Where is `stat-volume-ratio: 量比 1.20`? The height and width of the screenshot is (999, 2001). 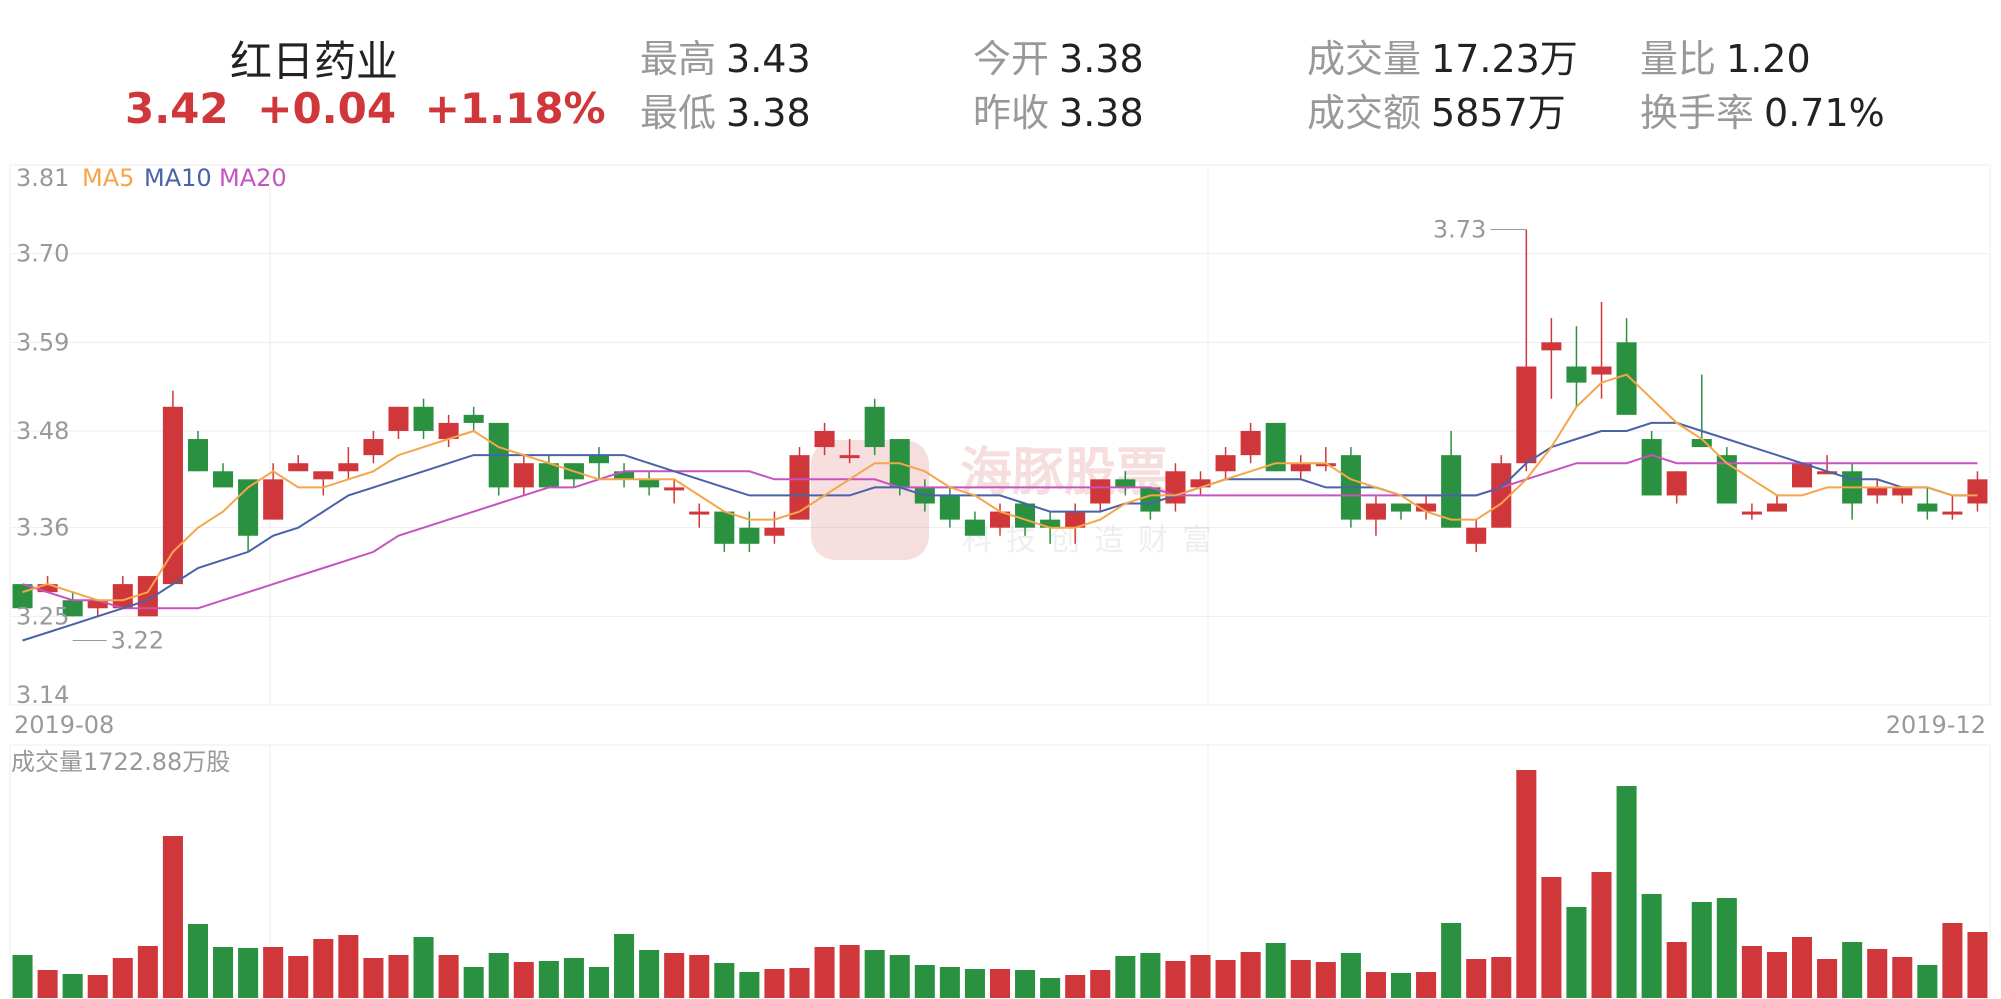
stat-volume-ratio: 量比 1.20 is located at coordinates (1725, 55).